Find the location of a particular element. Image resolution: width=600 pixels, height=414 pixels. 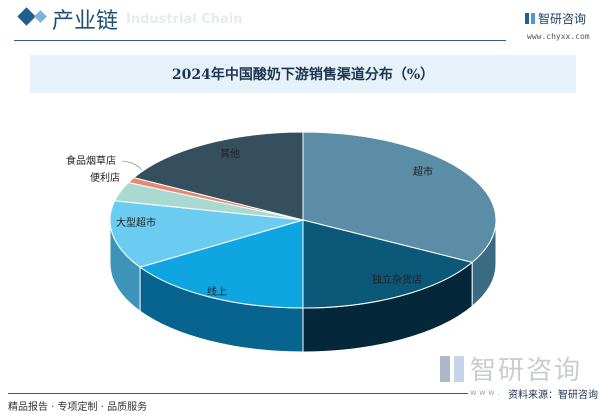

data-source: 资料来源：智研咨询 is located at coordinates (553, 395).